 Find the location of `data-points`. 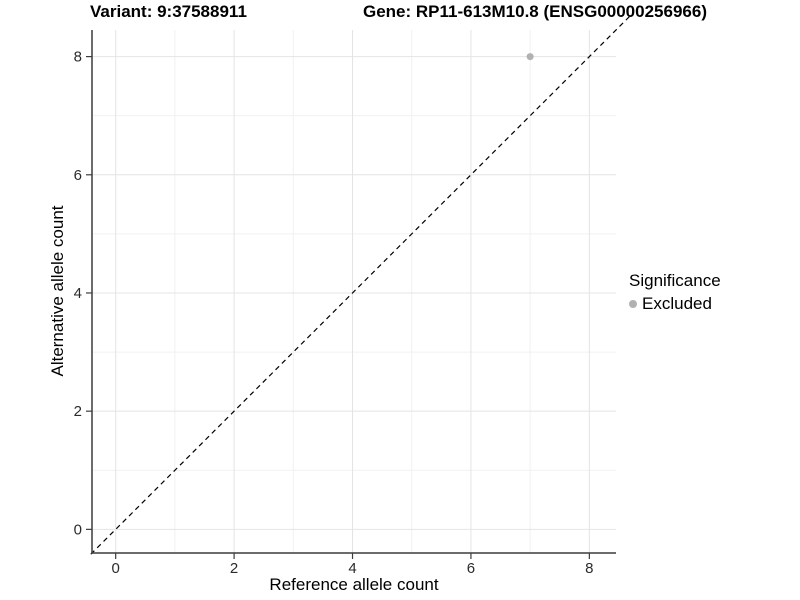

data-points is located at coordinates (530, 57).